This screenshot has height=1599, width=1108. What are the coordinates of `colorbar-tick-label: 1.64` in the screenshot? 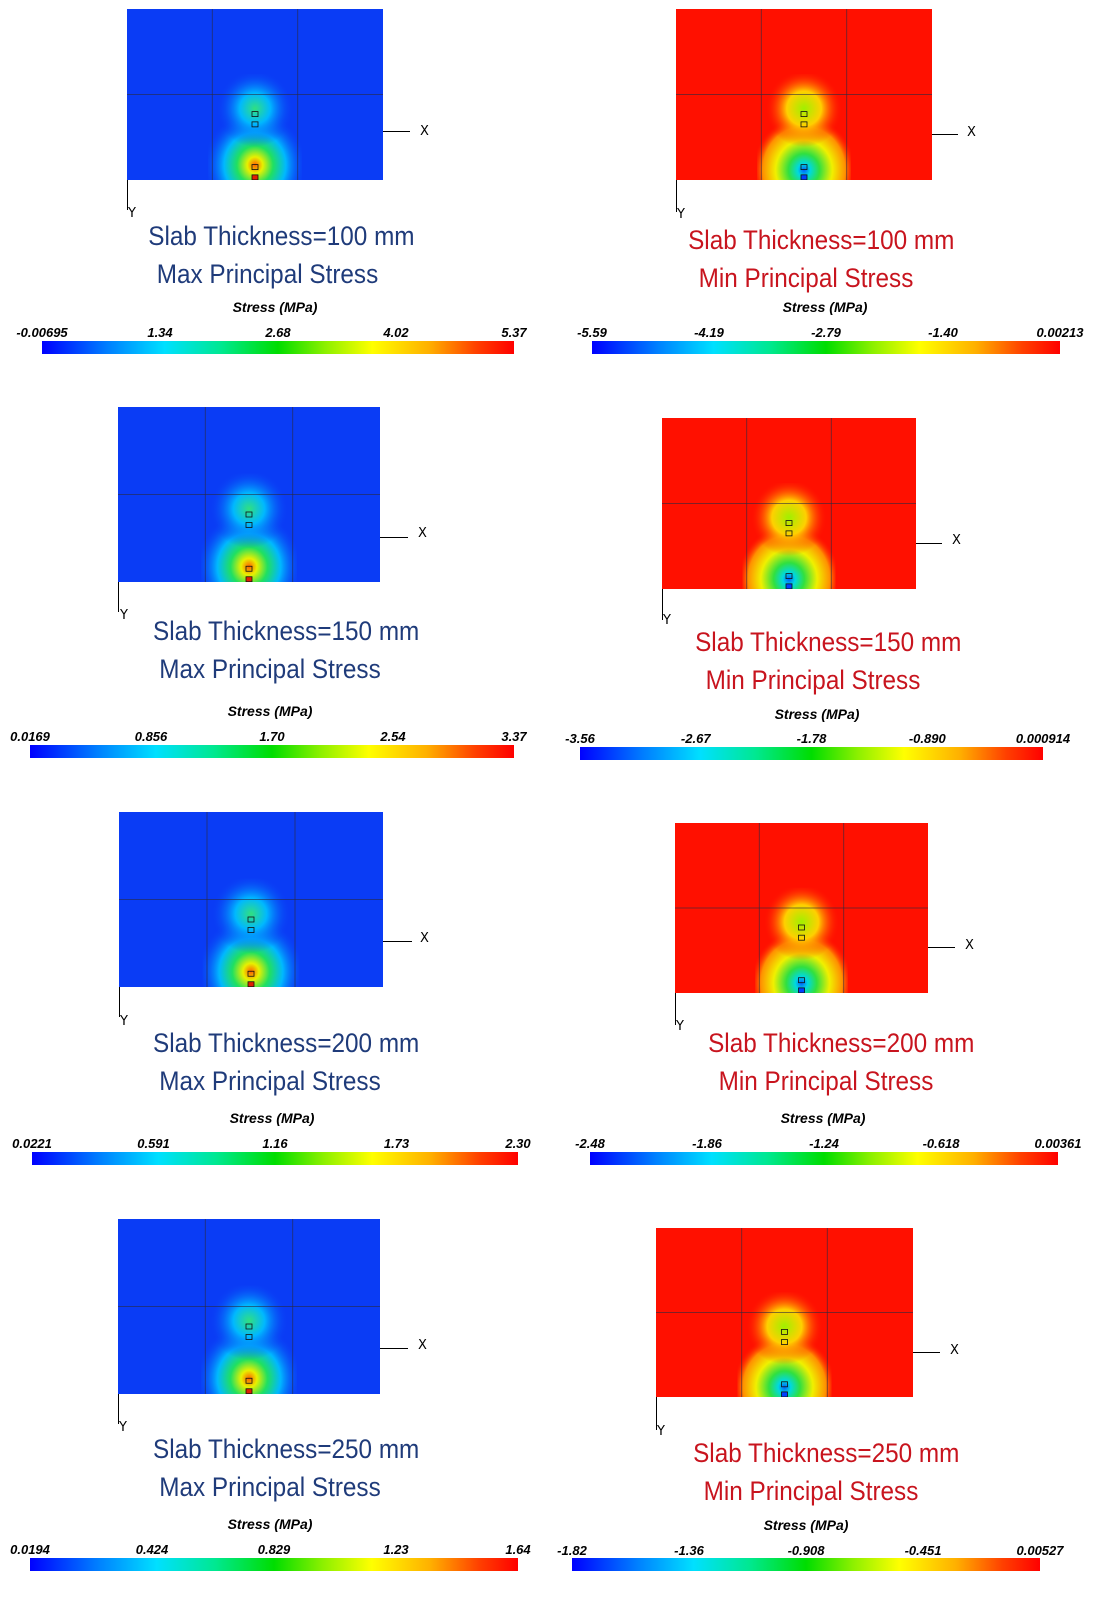 It's located at (518, 1549).